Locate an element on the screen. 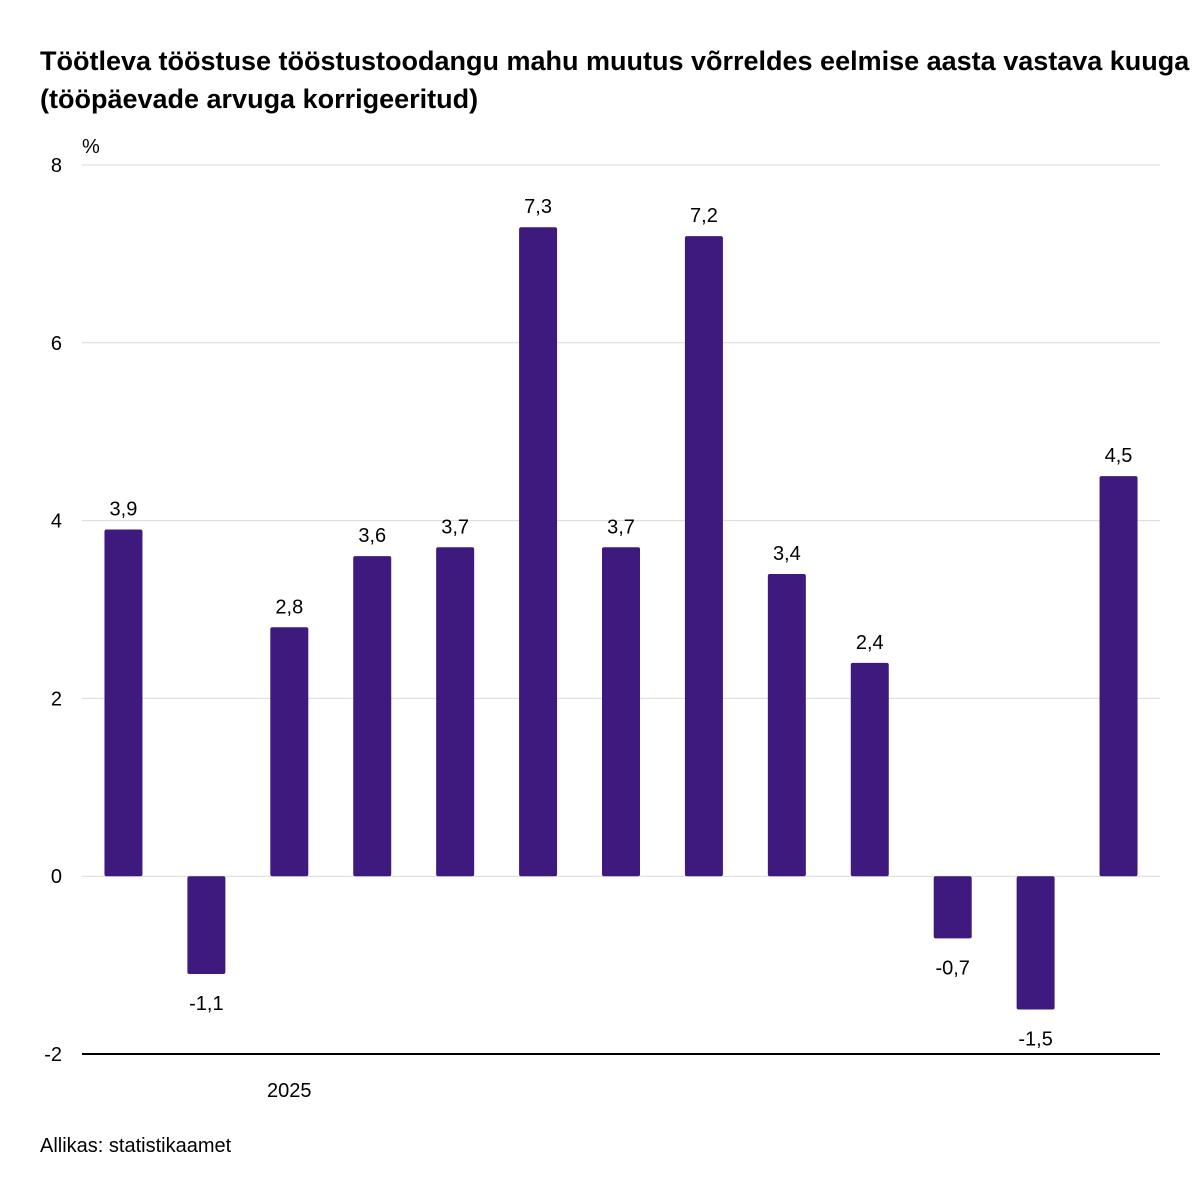  y-tick-label: 2 is located at coordinates (56, 699).